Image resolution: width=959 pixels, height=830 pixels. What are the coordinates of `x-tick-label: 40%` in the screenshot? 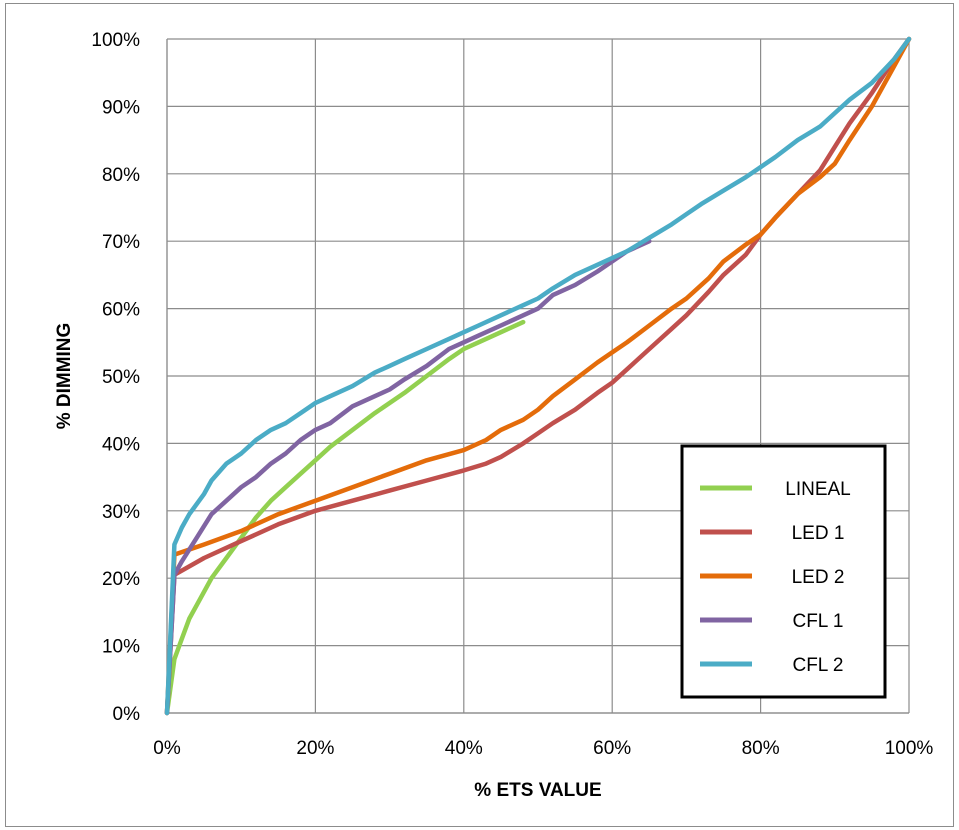 It's located at (464, 748).